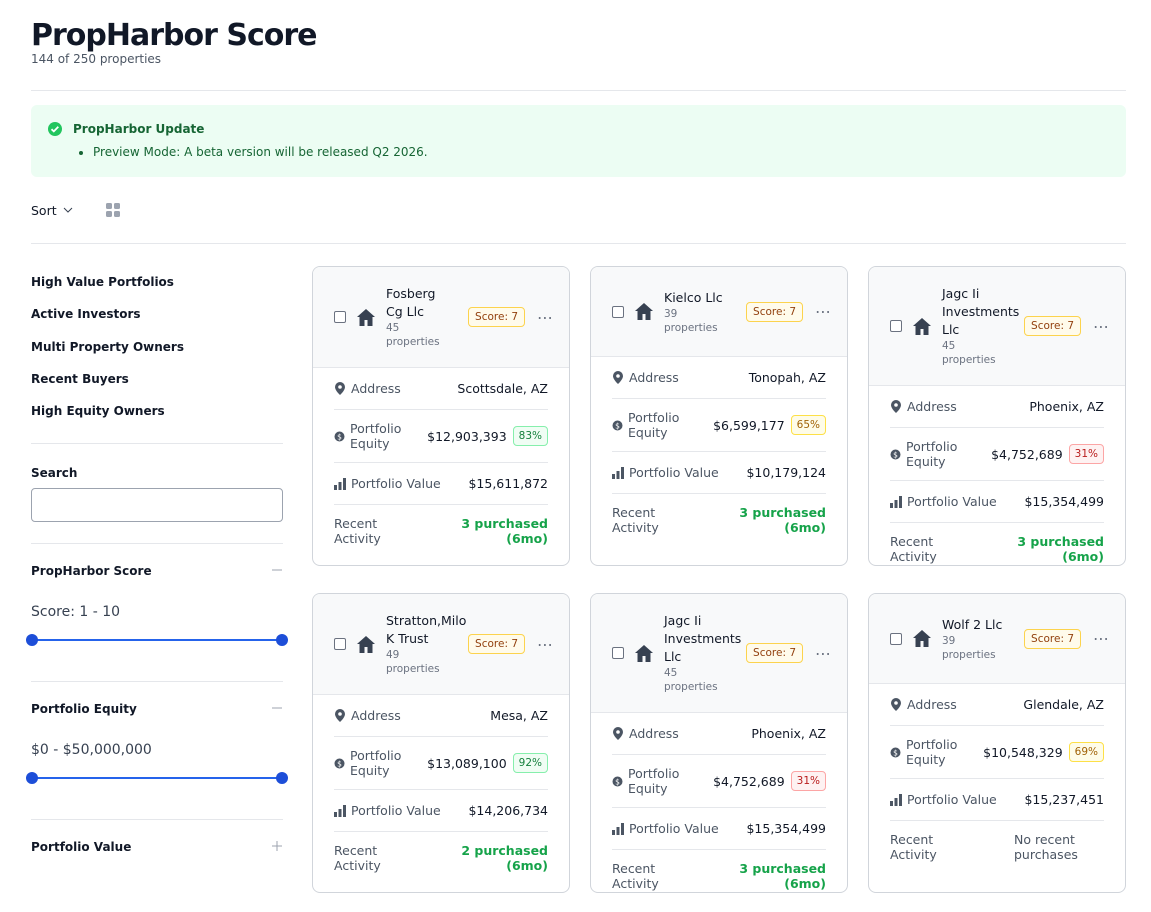 The image size is (1151, 912). What do you see at coordinates (84, 709) in the screenshot?
I see `filter-title: Portfolio Equity` at bounding box center [84, 709].